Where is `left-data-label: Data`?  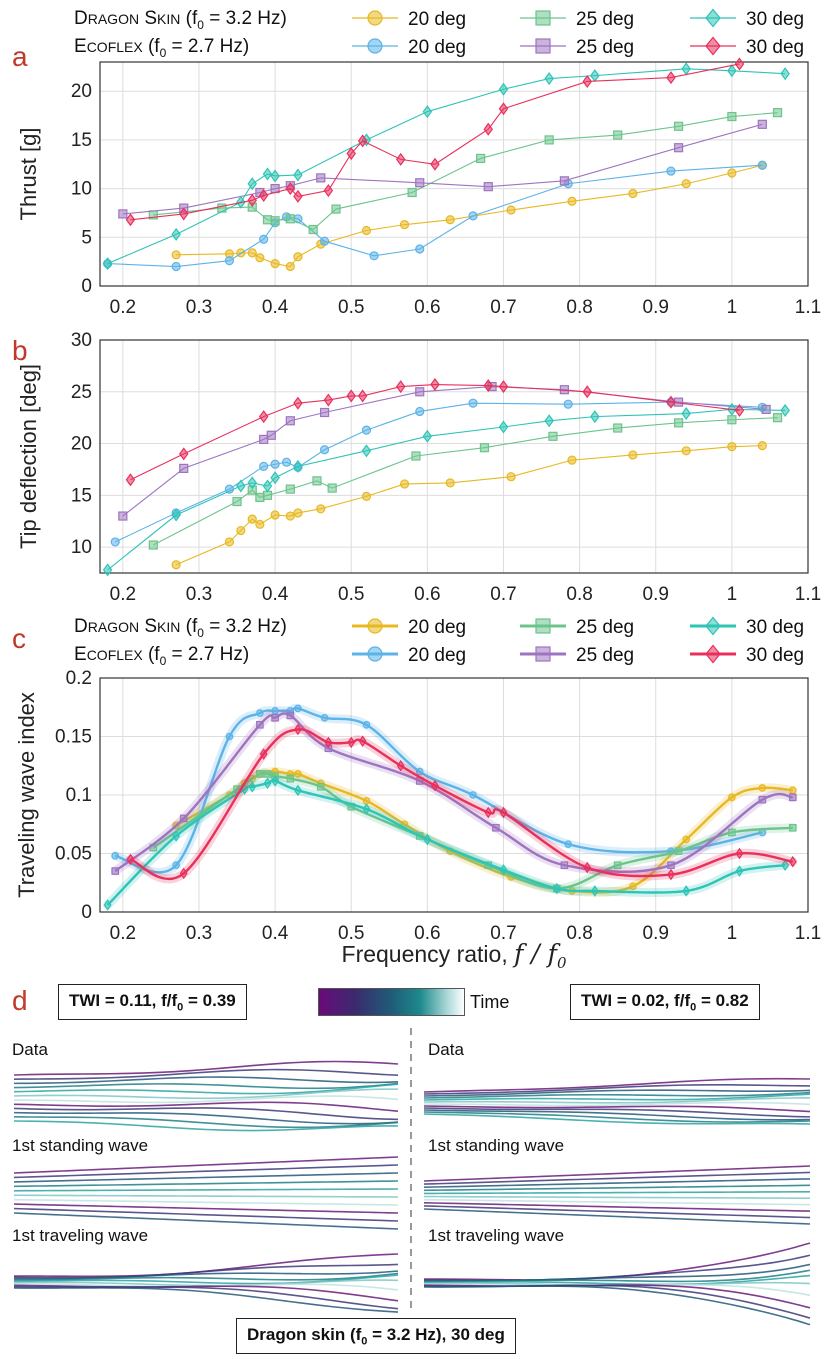
left-data-label: Data is located at coordinates (30, 1049).